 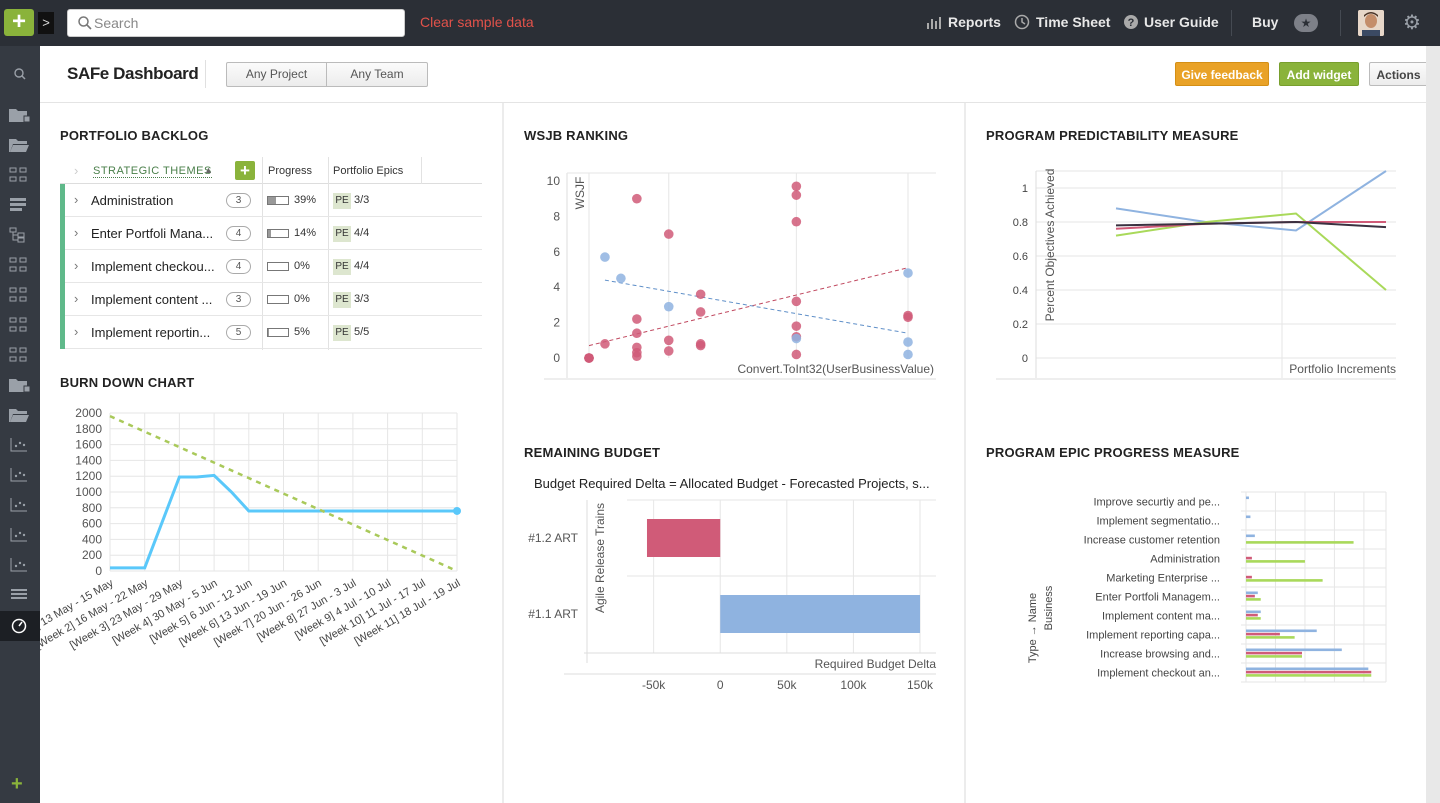 I want to click on hierarchy-icon, so click(x=20, y=175).